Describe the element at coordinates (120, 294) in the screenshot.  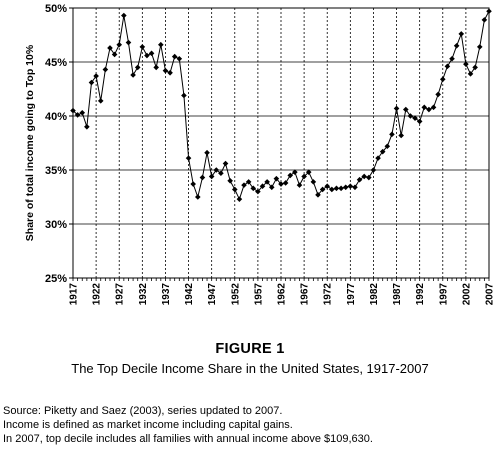
I see `x-tick-label: 1927` at that location.